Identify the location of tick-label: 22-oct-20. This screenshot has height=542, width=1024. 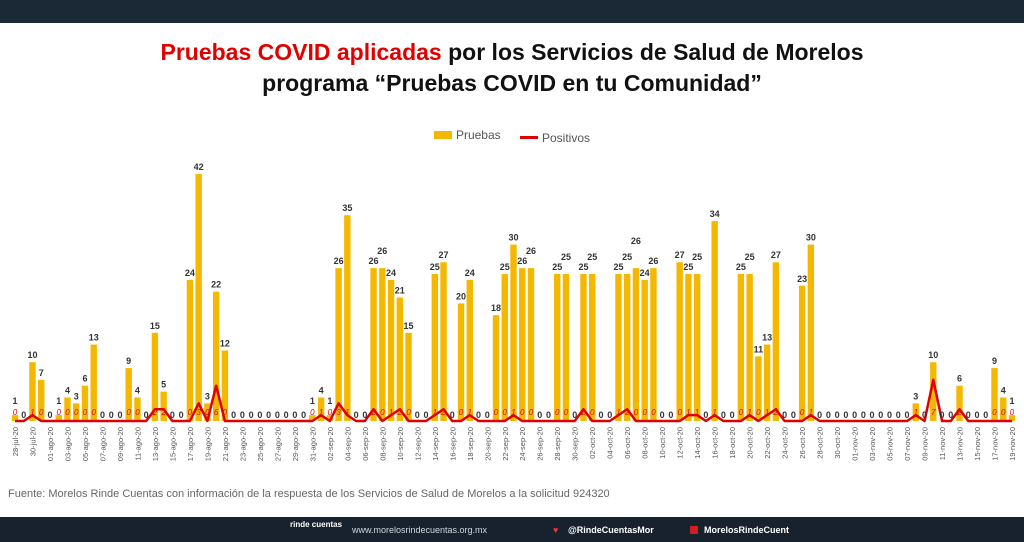
(767, 443).